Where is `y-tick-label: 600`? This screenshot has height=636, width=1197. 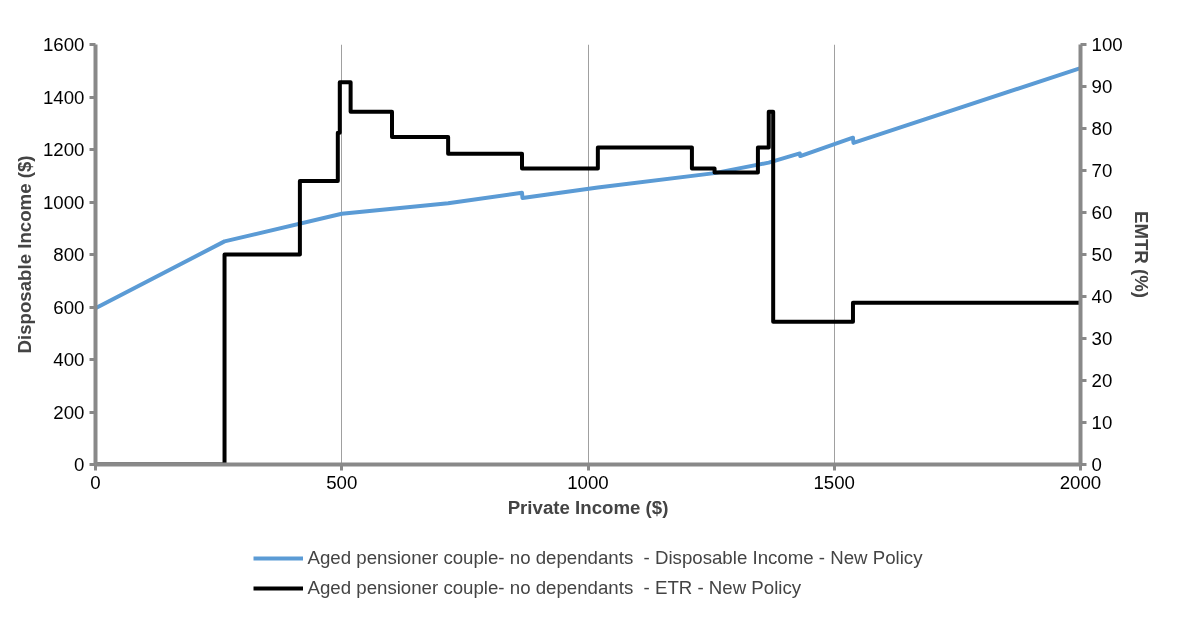 y-tick-label: 600 is located at coordinates (69, 307).